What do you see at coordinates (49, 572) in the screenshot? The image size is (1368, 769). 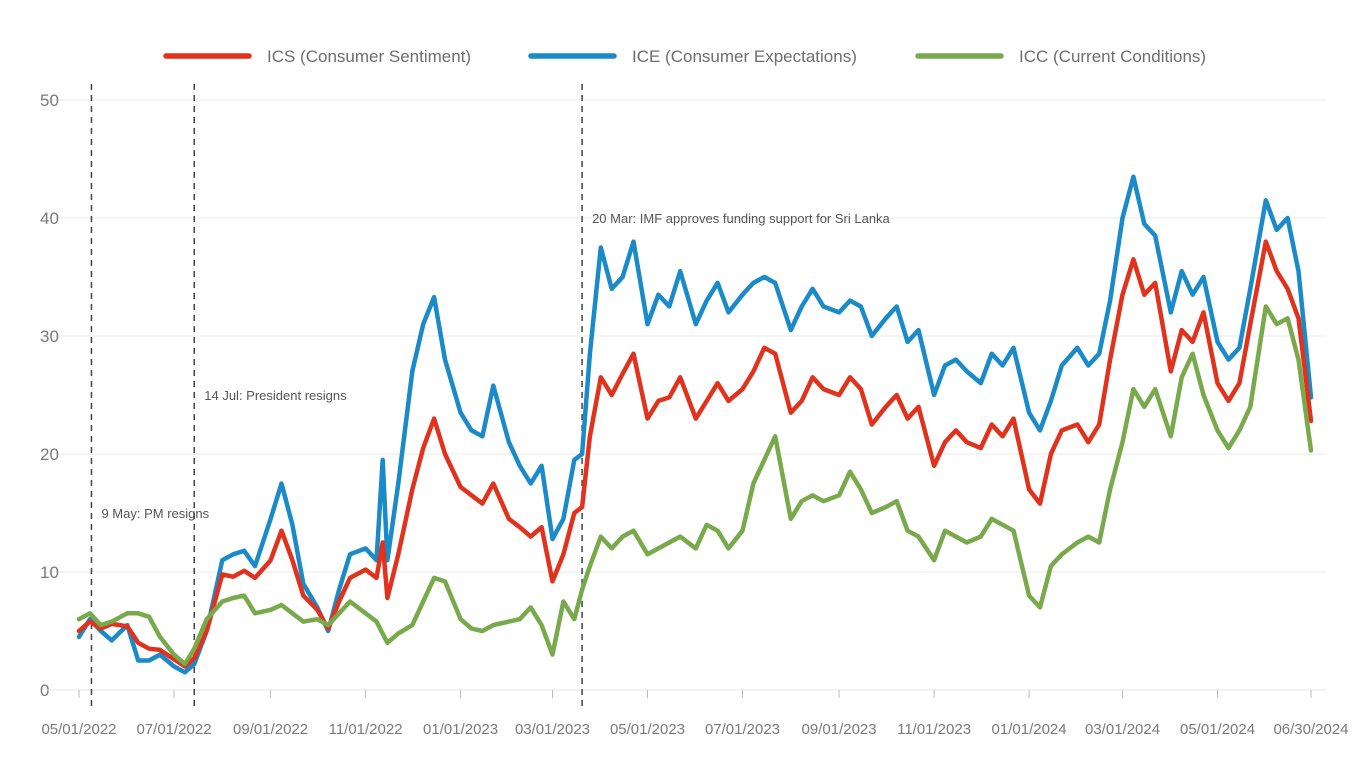 I see `y-tick-label: 10` at bounding box center [49, 572].